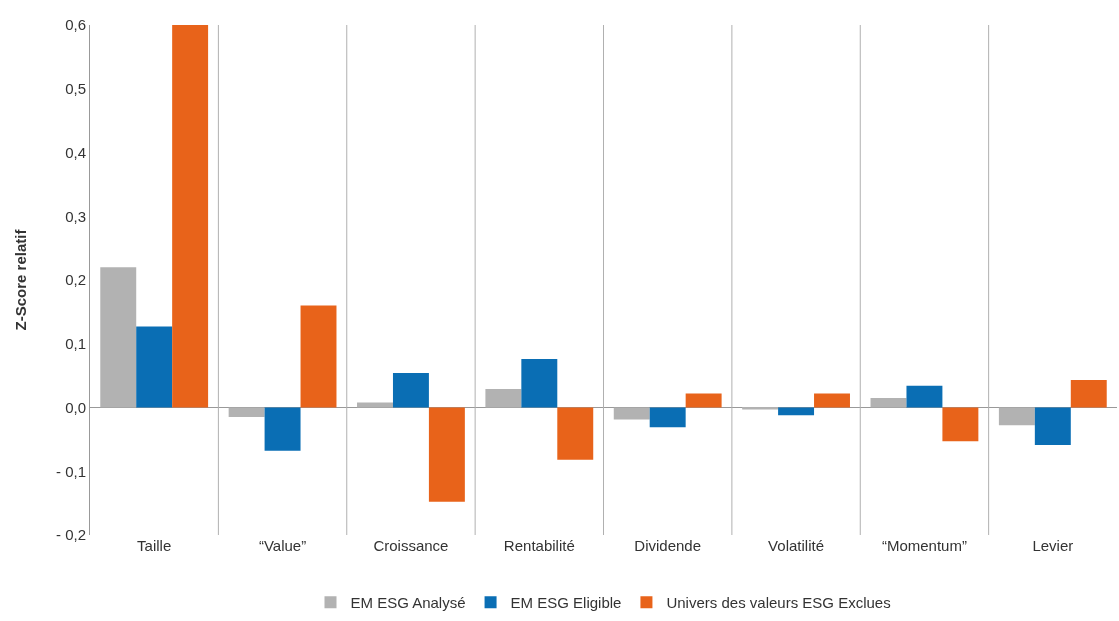 This screenshot has width=1119, height=621. What do you see at coordinates (154, 545) in the screenshot?
I see `x-tick-label: Taille` at bounding box center [154, 545].